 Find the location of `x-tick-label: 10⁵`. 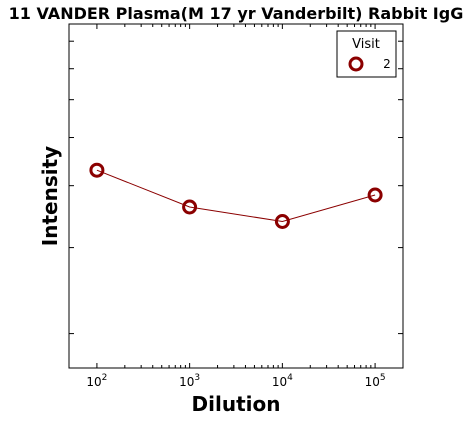

x-tick-label: 10⁵ is located at coordinates (375, 381).